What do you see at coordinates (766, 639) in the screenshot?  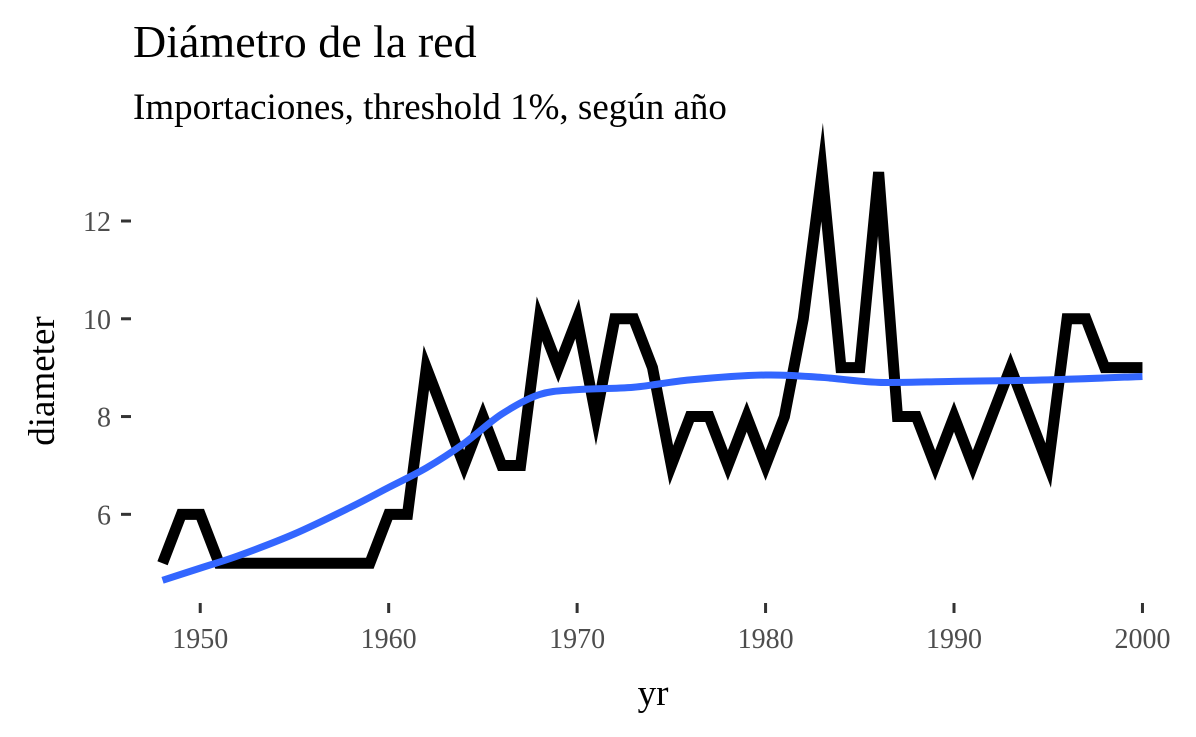 I see `x-tick-label-1980: 1980` at bounding box center [766, 639].